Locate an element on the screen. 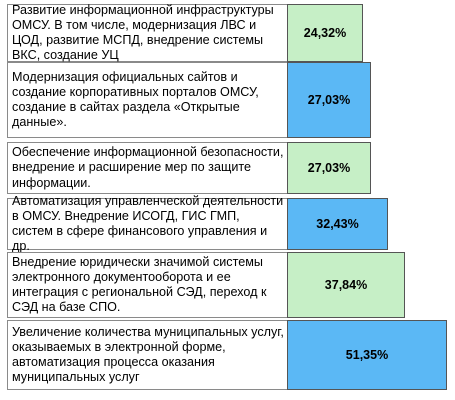 This screenshot has height=400, width=455. value-bar: 24,32% is located at coordinates (325, 33).